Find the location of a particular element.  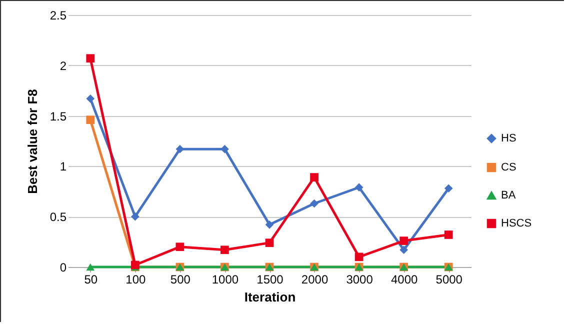

y-tick-label: 0.5 is located at coordinates (58, 217).